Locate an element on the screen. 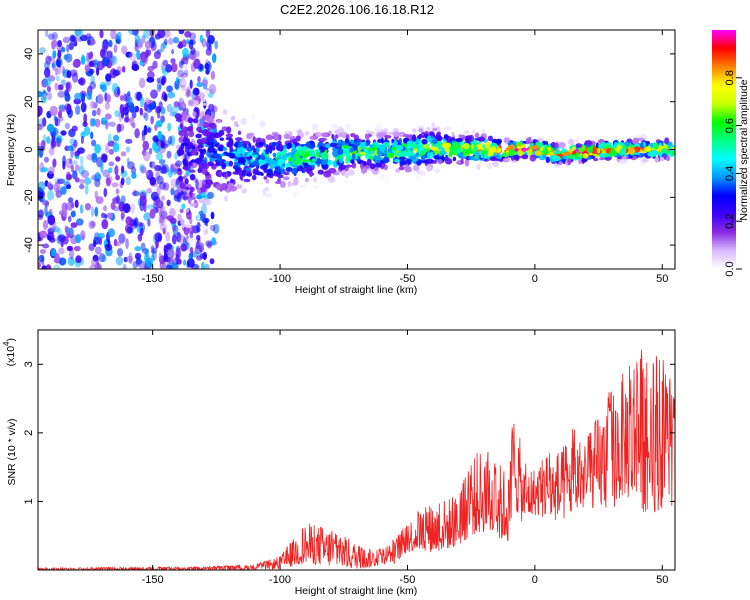 Image resolution: width=750 pixels, height=600 pixels. x-tick-label: 50 is located at coordinates (662, 580).